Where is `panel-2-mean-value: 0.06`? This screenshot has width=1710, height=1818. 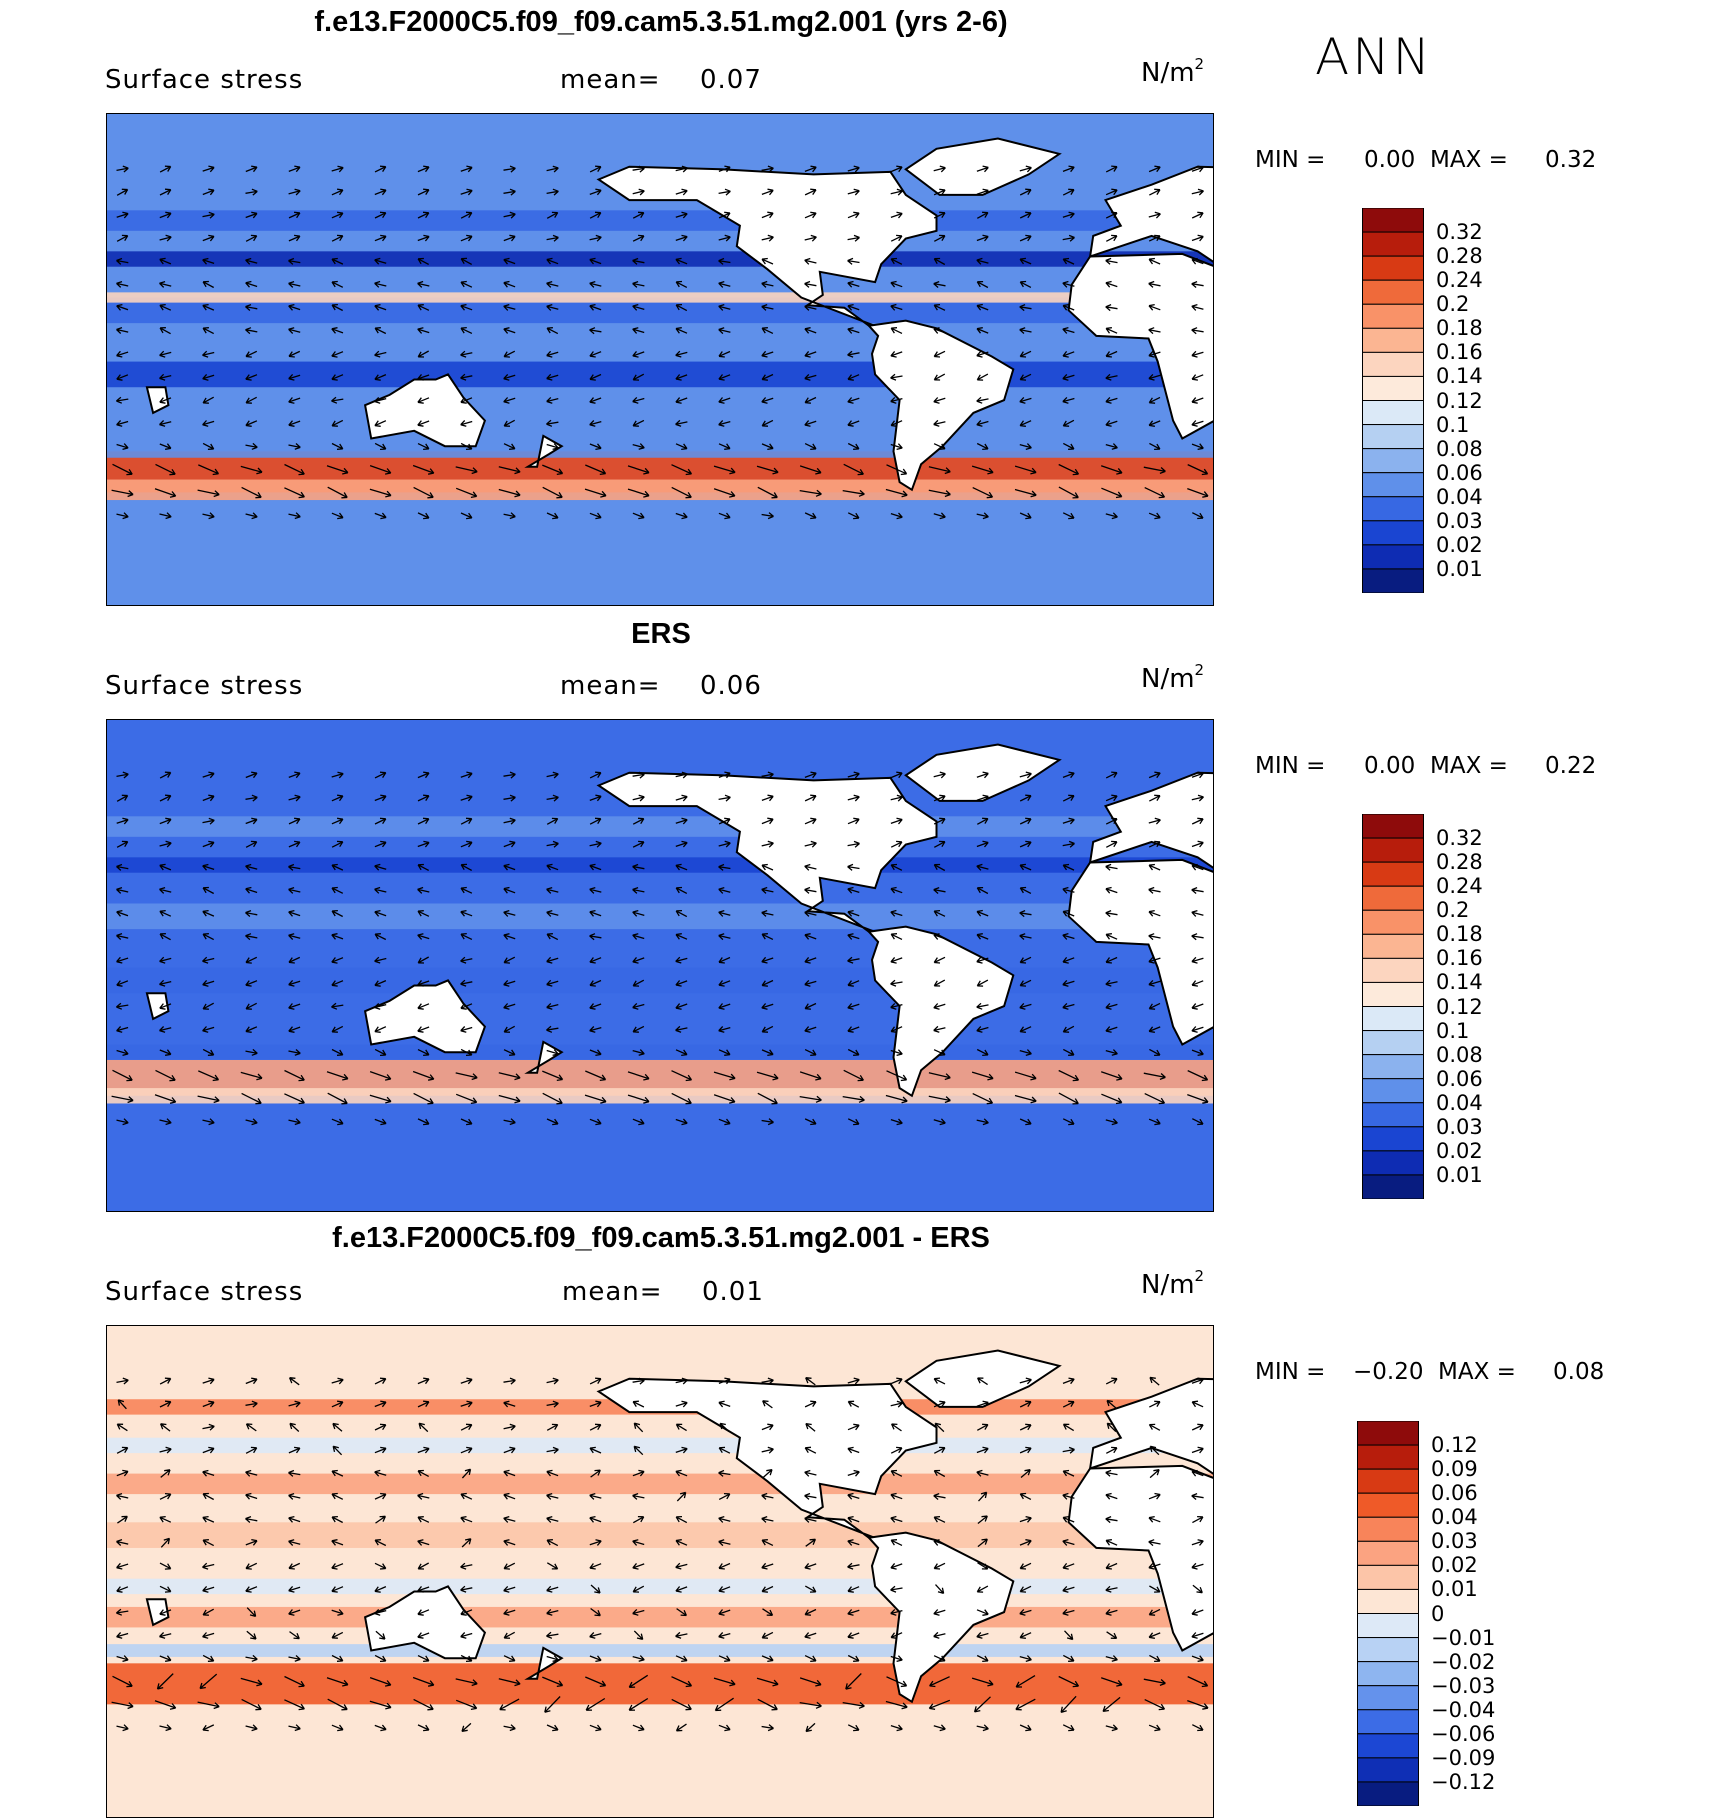
panel-2-mean-value: 0.06 is located at coordinates (731, 686).